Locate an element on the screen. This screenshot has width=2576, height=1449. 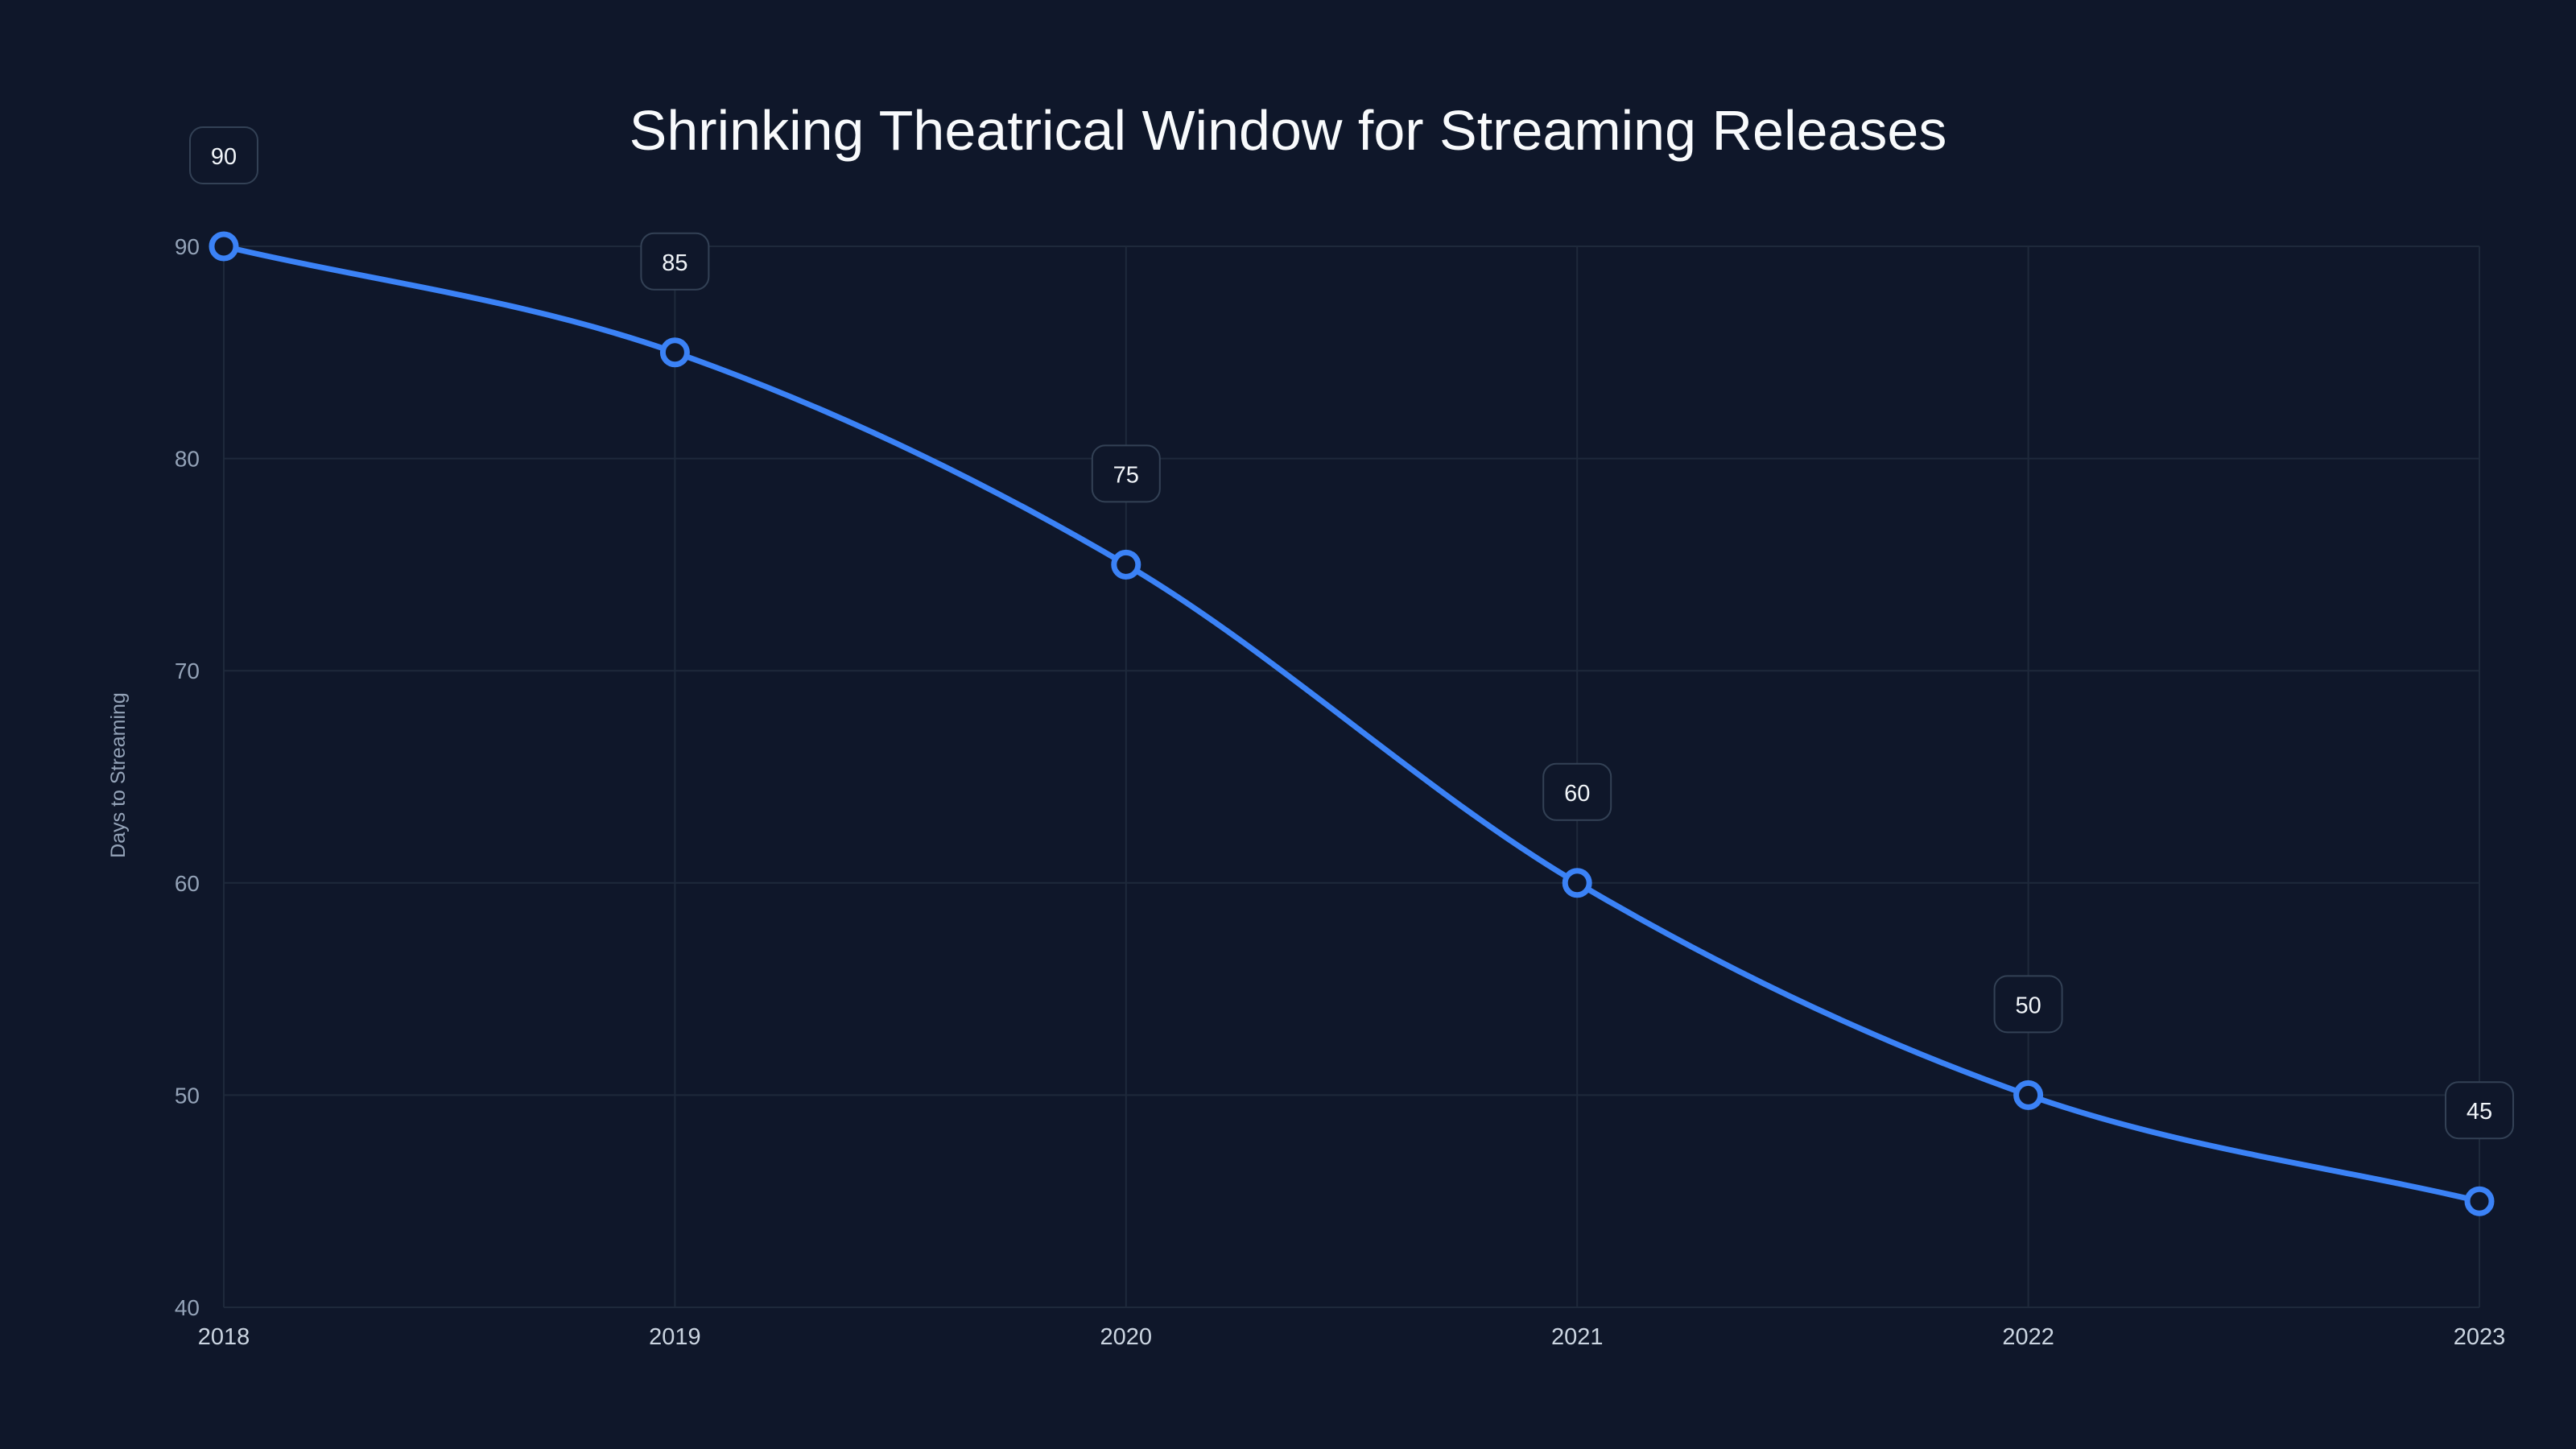
x-tick-label: 2022 is located at coordinates (2028, 1337).